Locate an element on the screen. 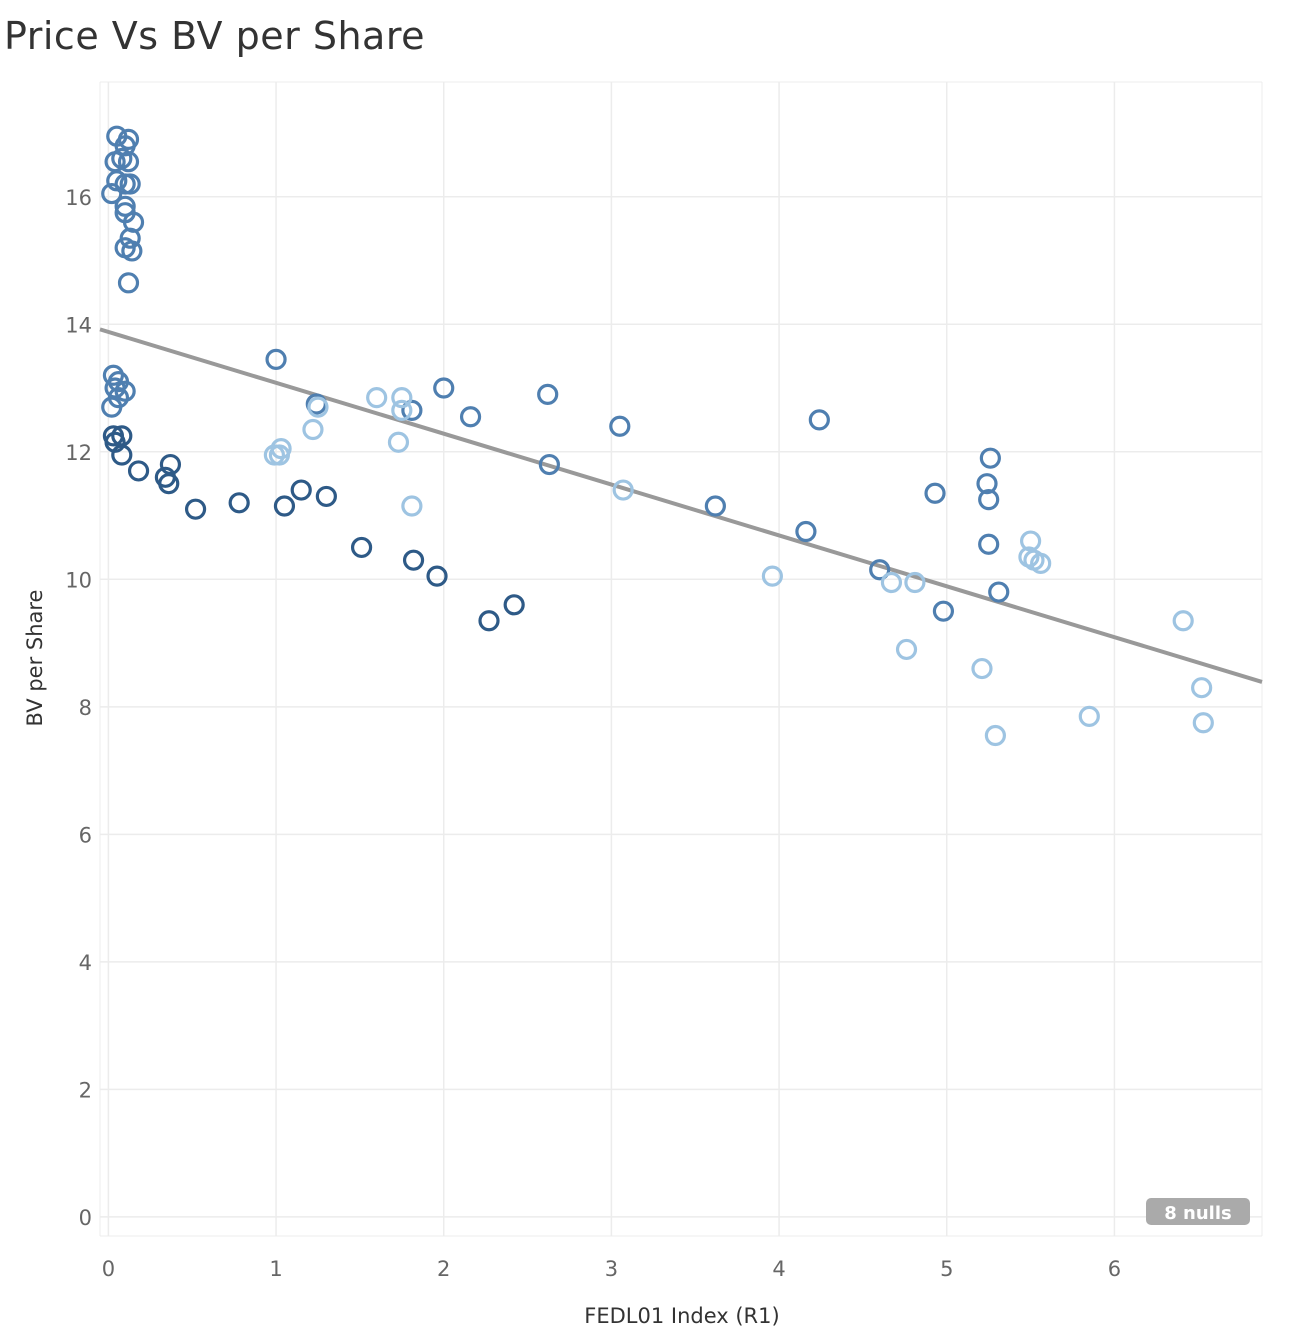  y-tick-label: 10 is located at coordinates (78, 580).